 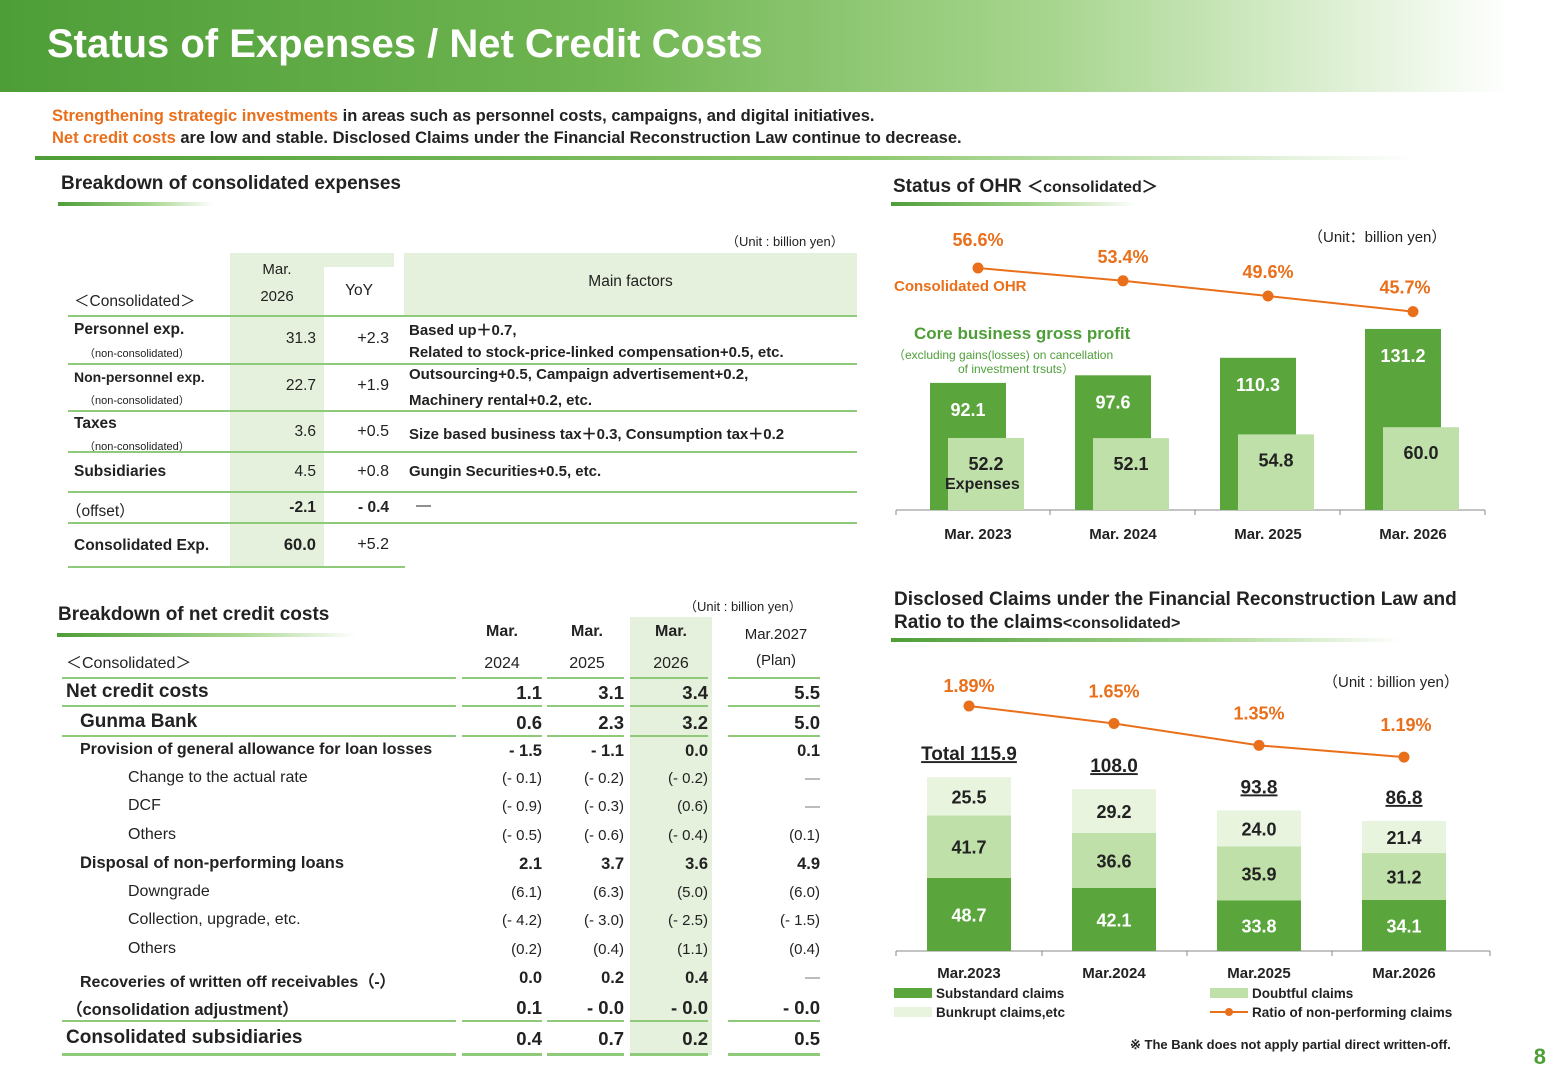 I want to click on credit-cell: 0.4, so click(x=696, y=978).